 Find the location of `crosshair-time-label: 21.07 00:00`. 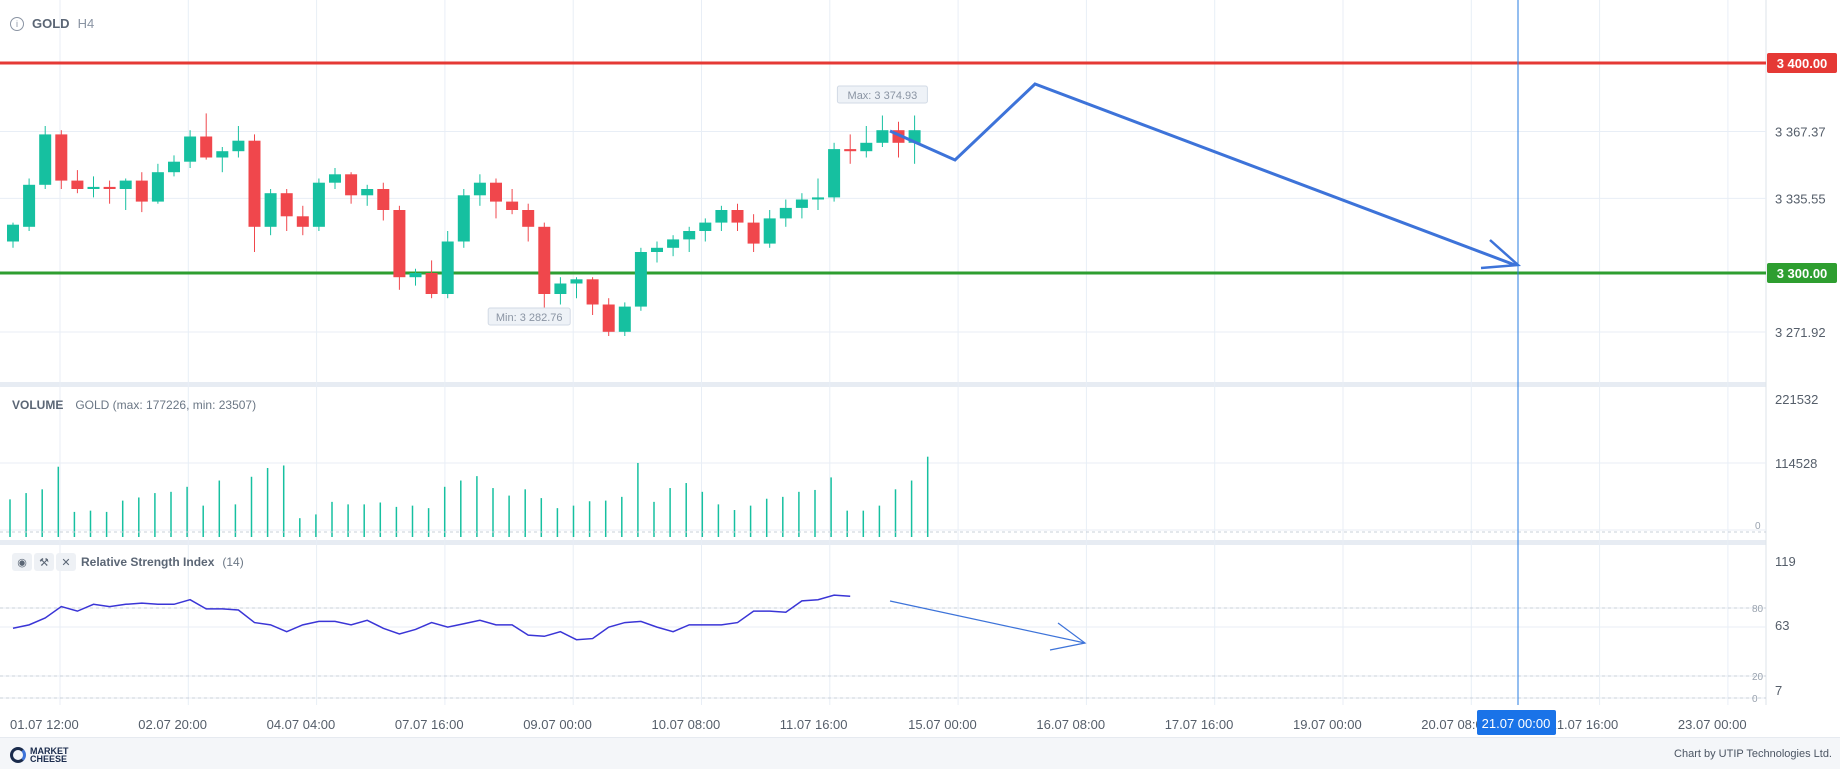

crosshair-time-label: 21.07 00:00 is located at coordinates (1516, 723).